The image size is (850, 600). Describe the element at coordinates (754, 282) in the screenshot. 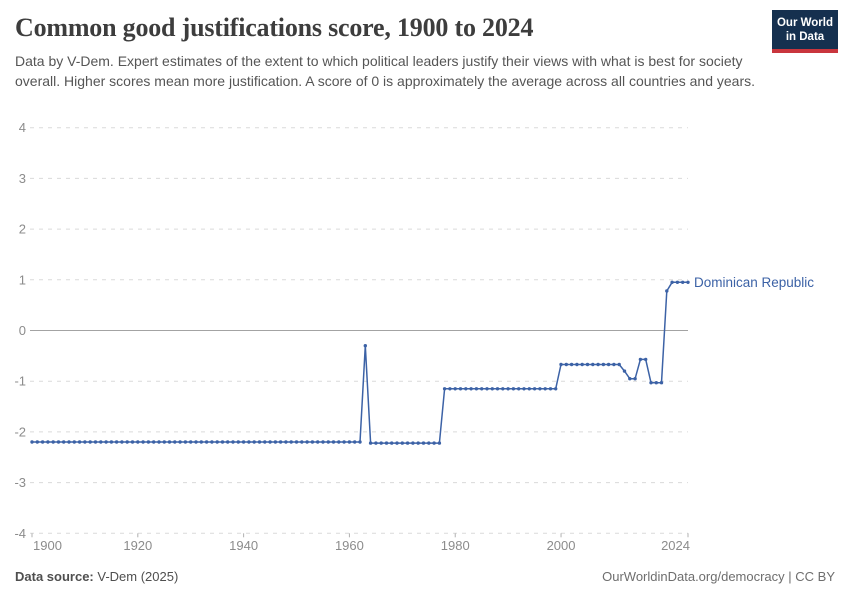

I see `entity-label: Dominican Republic` at that location.